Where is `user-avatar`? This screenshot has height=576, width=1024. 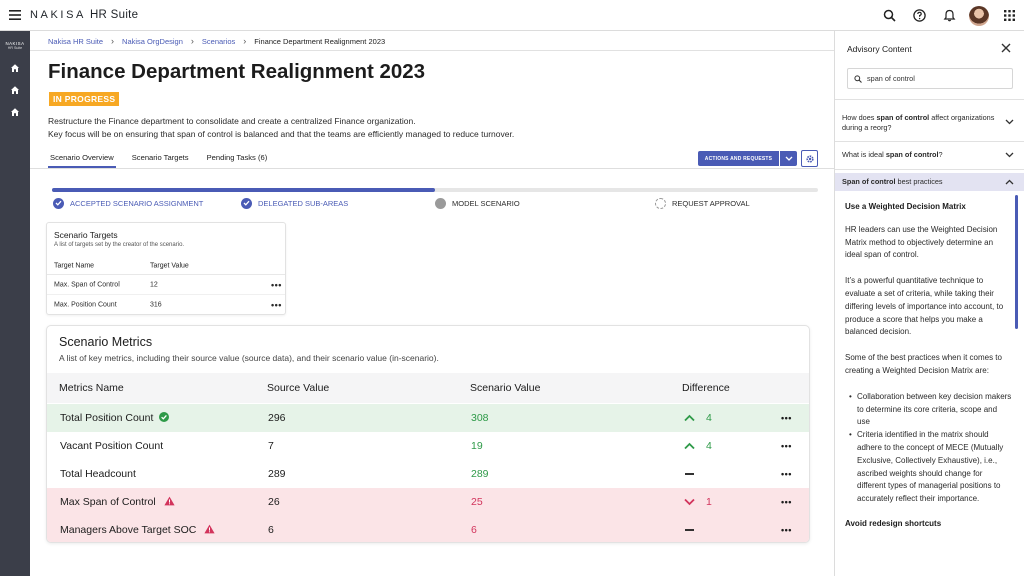
user-avatar is located at coordinates (979, 15).